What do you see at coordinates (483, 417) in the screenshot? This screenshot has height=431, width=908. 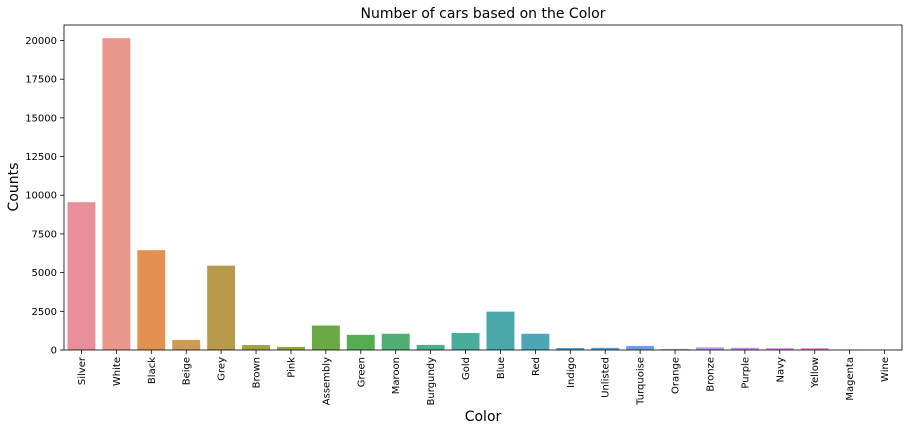 I see `x-axis-title: Color` at bounding box center [483, 417].